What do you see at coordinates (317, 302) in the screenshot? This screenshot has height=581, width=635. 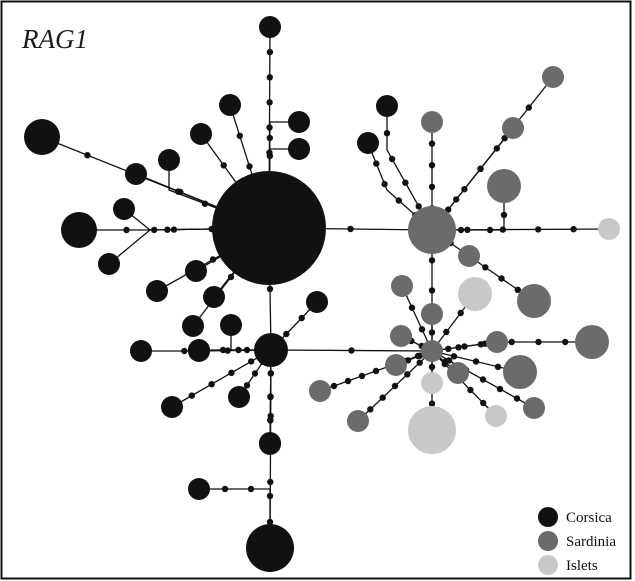 I see `haplotype-c_l7` at bounding box center [317, 302].